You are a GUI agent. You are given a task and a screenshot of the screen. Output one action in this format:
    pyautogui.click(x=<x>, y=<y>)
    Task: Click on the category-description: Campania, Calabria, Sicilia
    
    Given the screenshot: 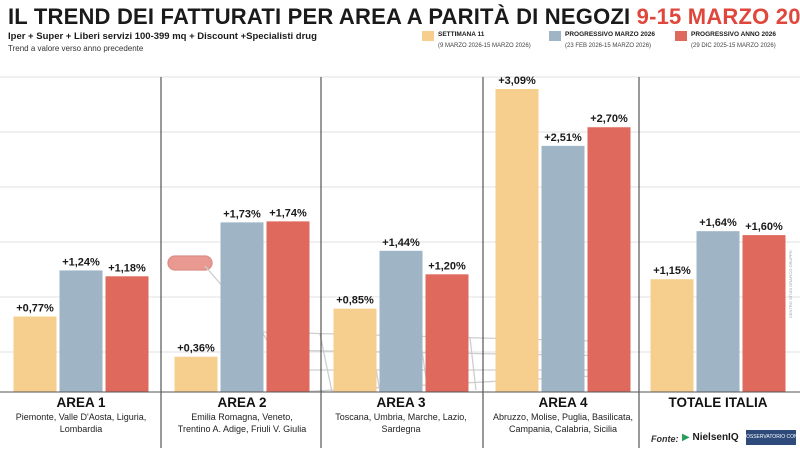 What is the action you would take?
    pyautogui.click(x=563, y=429)
    